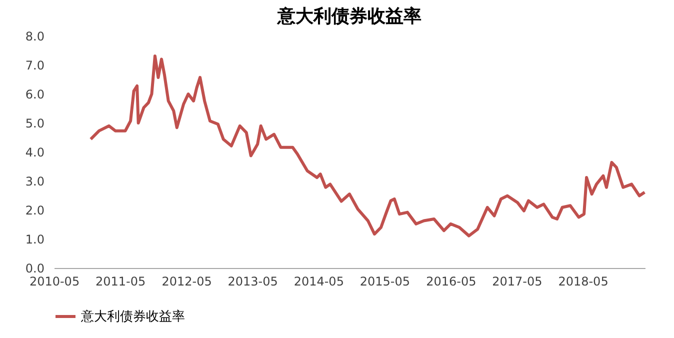  What do you see at coordinates (132, 316) in the screenshot?
I see `legend-label: 意大利债券收益率` at bounding box center [132, 316].